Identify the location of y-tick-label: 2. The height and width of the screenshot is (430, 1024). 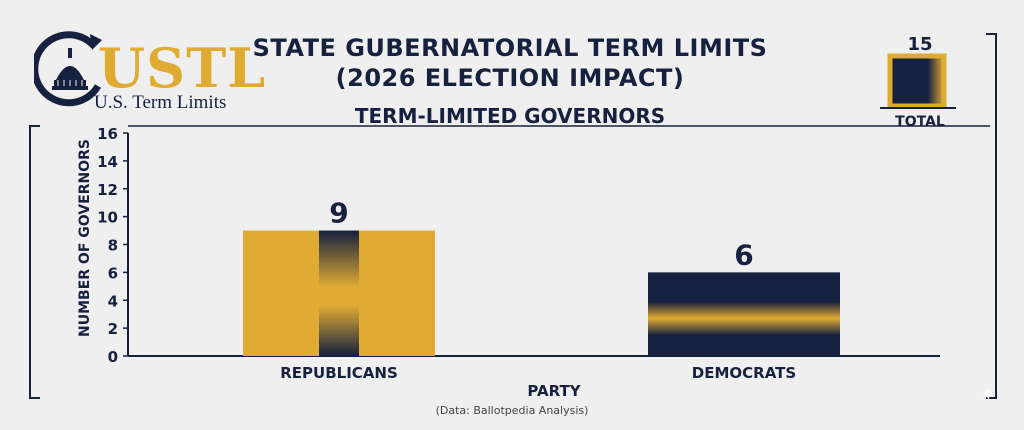
(113, 329).